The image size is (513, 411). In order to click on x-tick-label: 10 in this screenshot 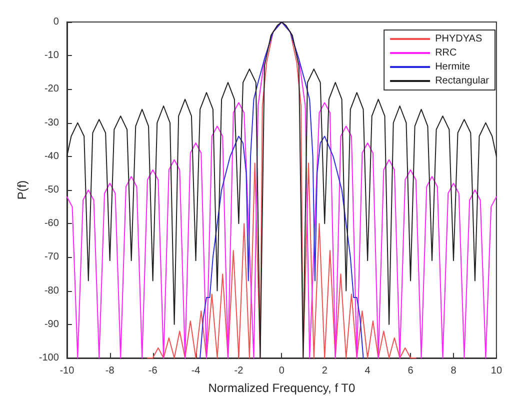, I will do `click(496, 371)`.